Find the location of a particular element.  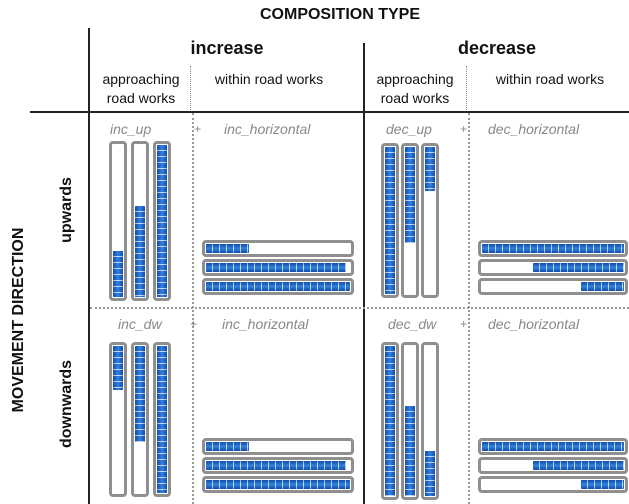

grid-line-vertical-middle is located at coordinates (364, 273).